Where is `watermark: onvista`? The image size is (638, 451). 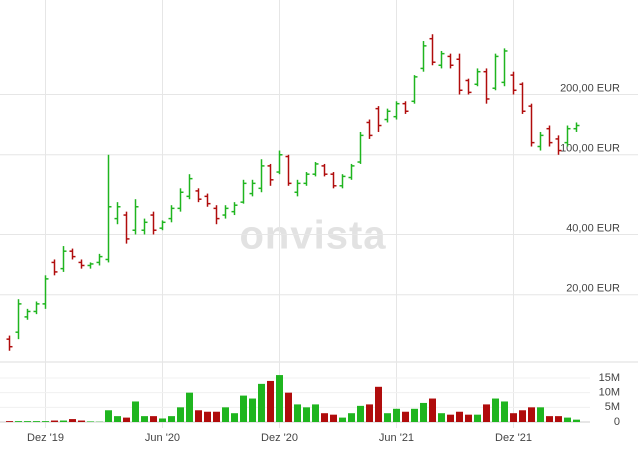 watermark: onvista is located at coordinates (312, 236).